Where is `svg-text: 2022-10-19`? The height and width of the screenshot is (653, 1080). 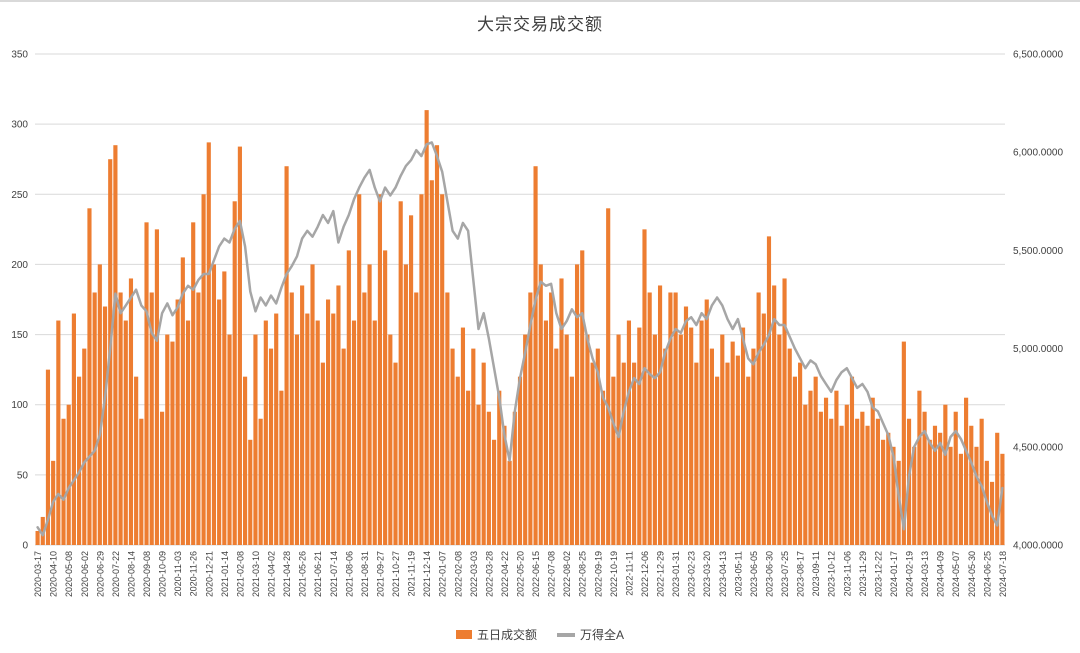 svg-text: 2022-10-19 is located at coordinates (614, 574).